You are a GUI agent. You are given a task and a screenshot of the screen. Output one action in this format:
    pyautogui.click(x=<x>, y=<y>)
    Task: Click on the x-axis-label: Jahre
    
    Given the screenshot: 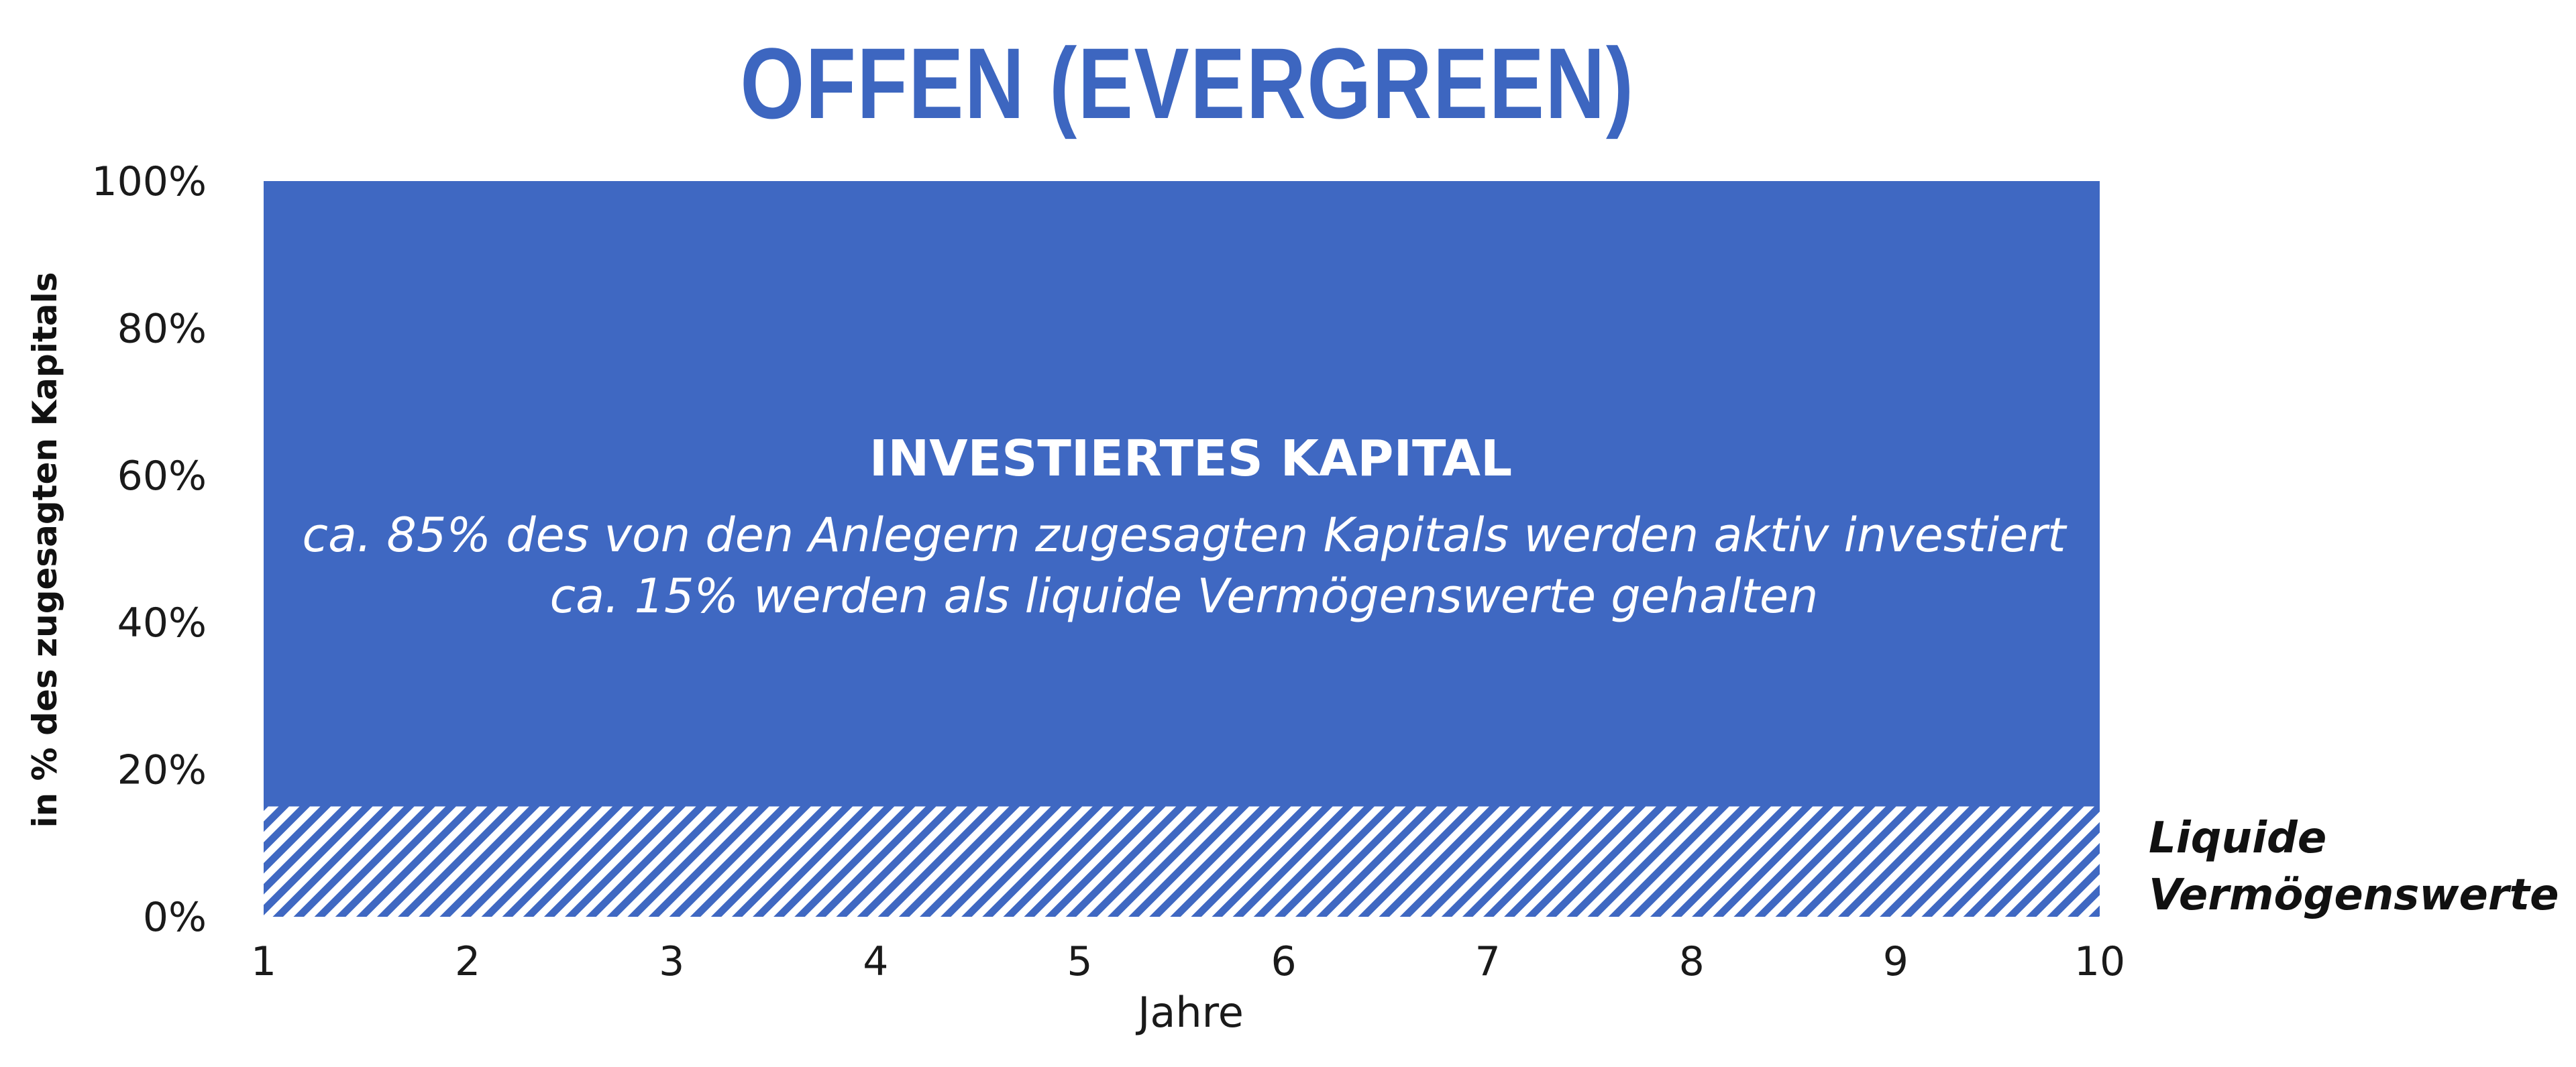 What is the action you would take?
    pyautogui.click(x=1189, y=1012)
    